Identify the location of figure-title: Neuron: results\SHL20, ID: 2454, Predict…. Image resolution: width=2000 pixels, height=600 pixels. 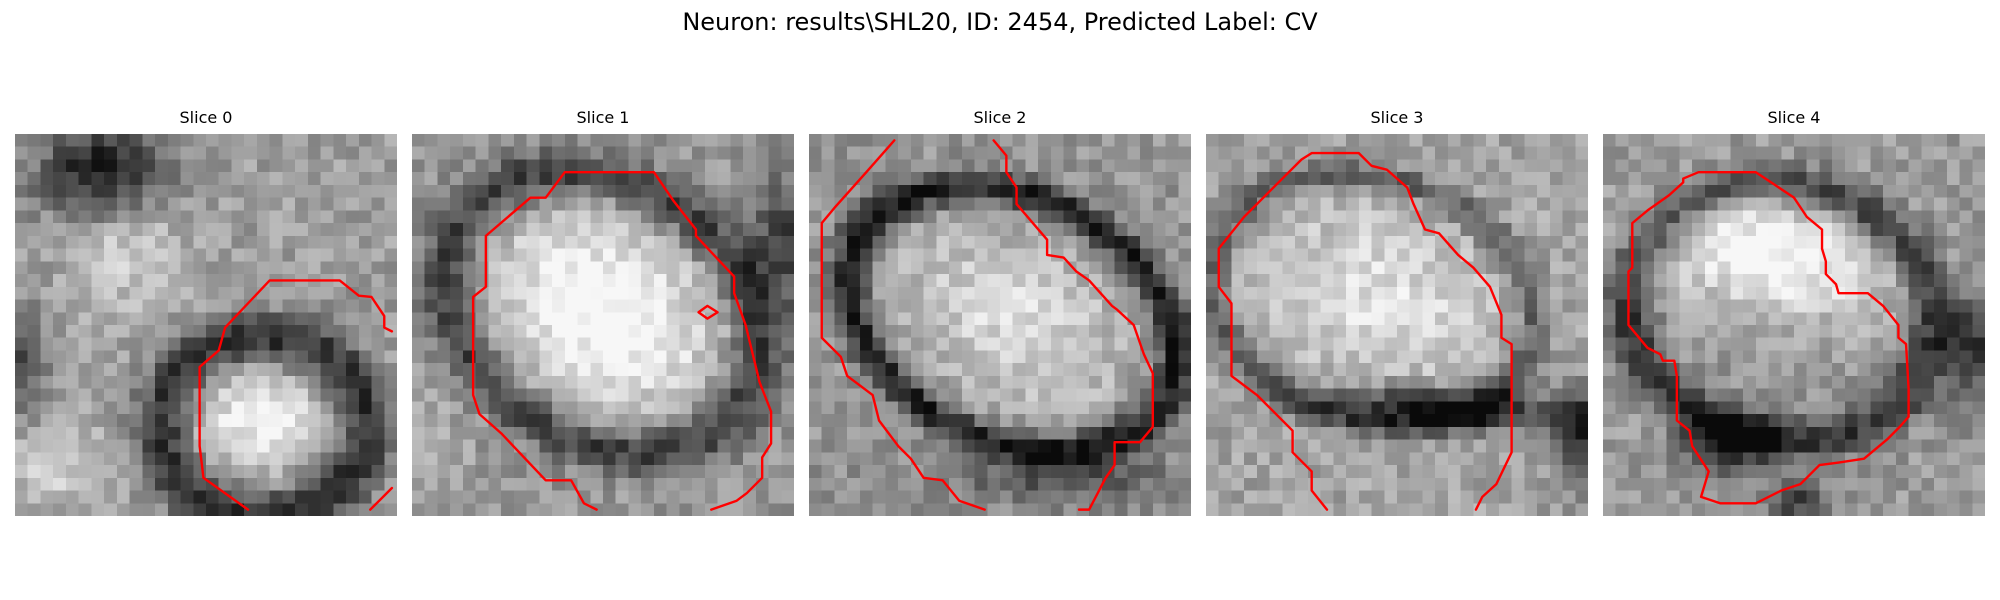
(1000, 22).